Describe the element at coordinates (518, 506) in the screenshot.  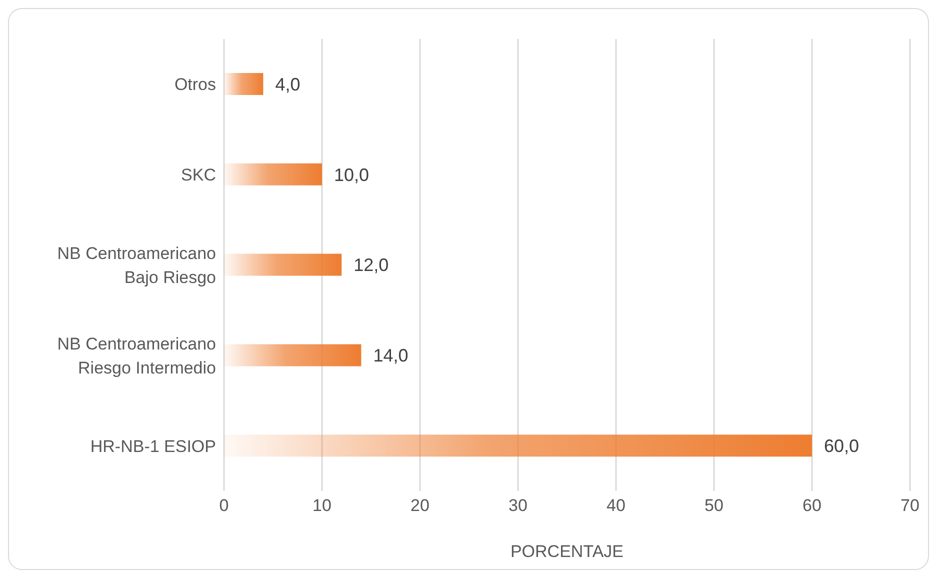
I see `x-tick-label: 30` at that location.